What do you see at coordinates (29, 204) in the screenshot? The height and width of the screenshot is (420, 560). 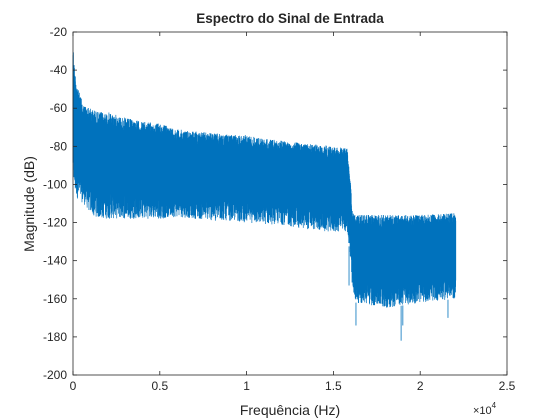 I see `y-axis-label: Magnitude (dB)` at bounding box center [29, 204].